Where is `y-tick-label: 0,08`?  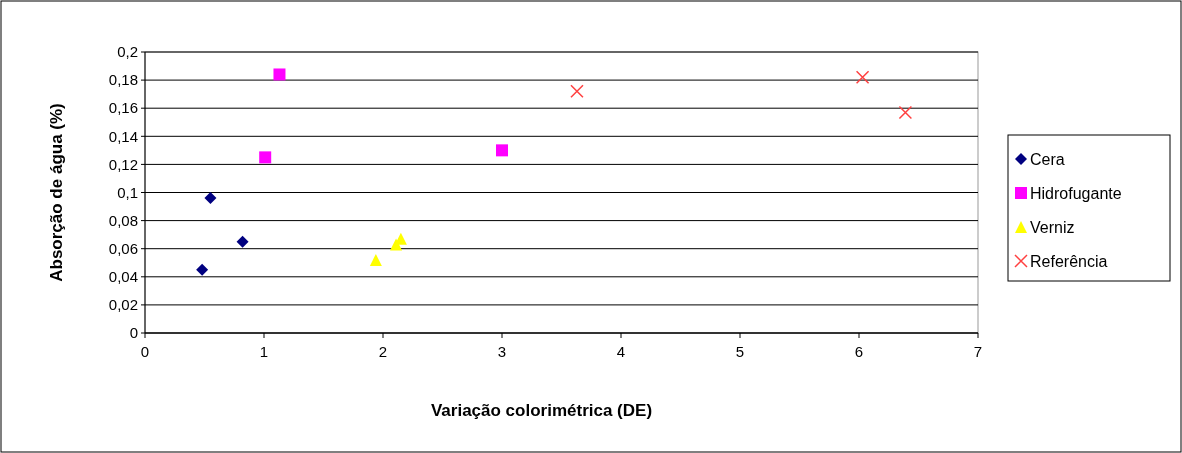 y-tick-label: 0,08 is located at coordinates (123, 220).